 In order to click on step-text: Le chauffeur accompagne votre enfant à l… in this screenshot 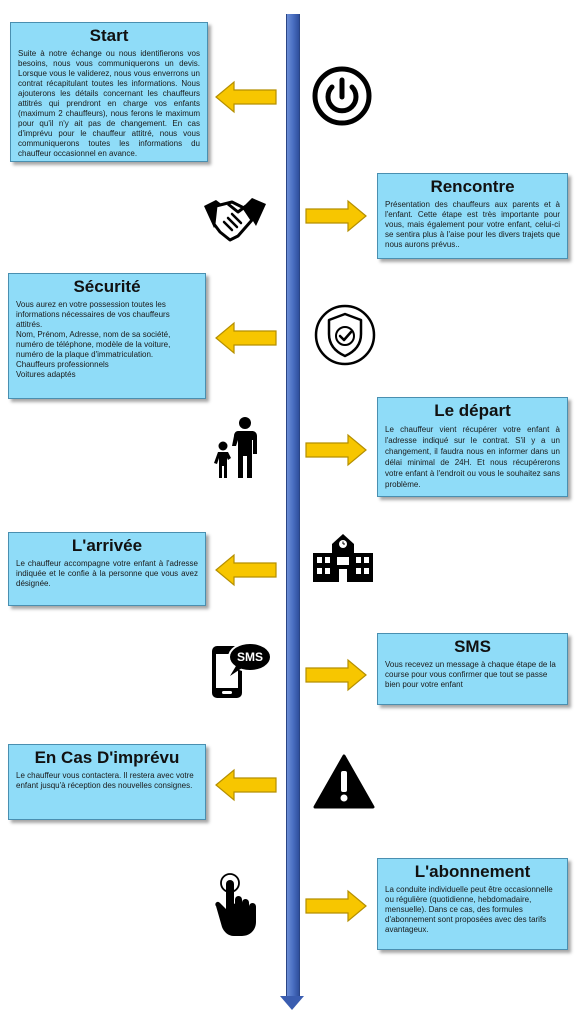, I will do `click(107, 573)`.